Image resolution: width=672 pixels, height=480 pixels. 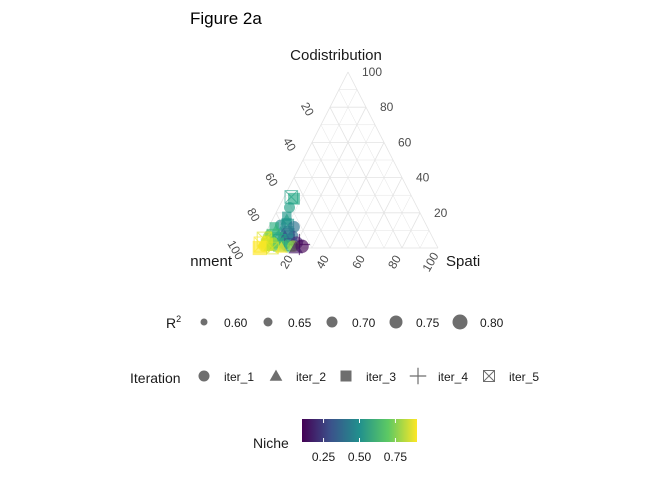 I want to click on tick-label-codist: 20, so click(x=441, y=213).